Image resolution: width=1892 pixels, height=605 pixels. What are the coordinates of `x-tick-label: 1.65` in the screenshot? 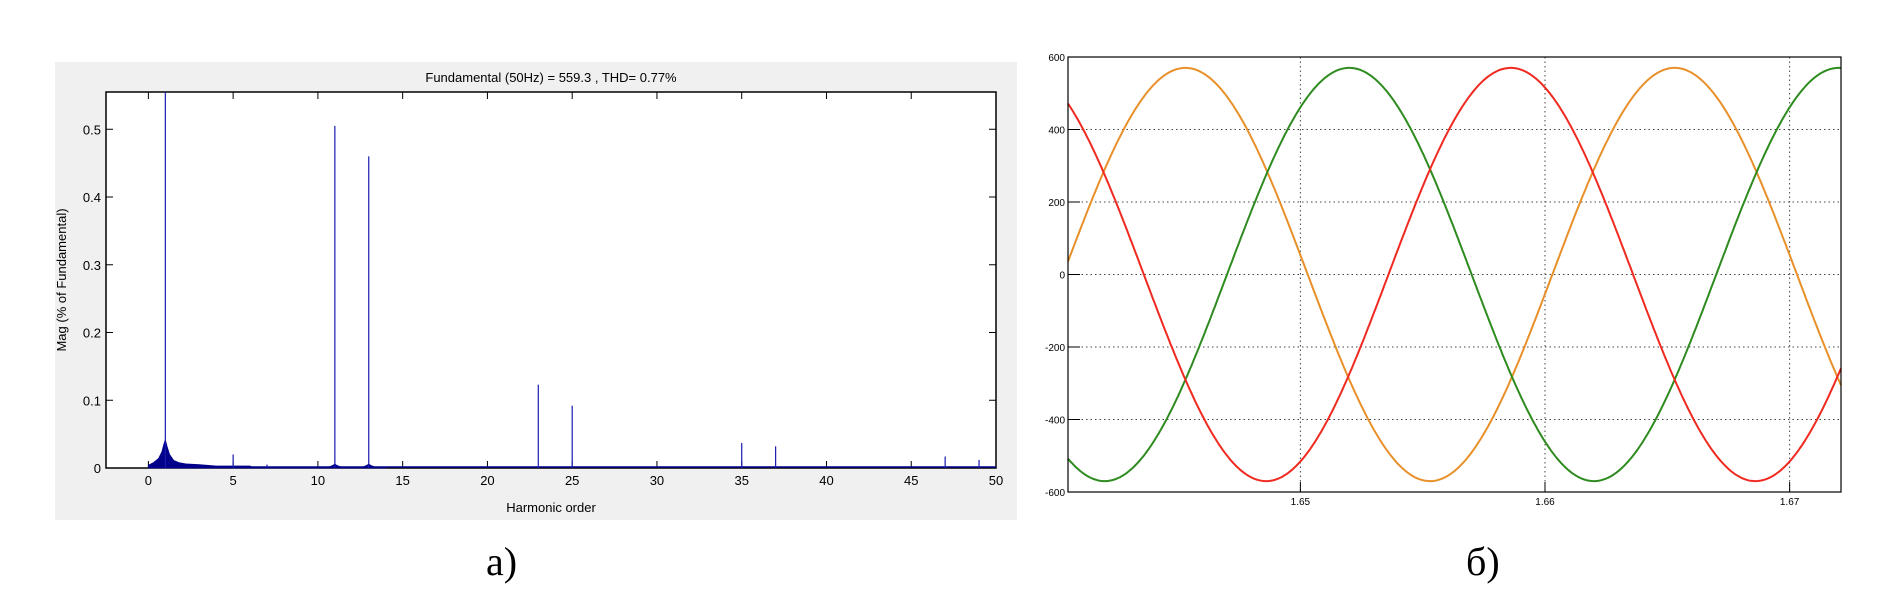 It's located at (1301, 502).